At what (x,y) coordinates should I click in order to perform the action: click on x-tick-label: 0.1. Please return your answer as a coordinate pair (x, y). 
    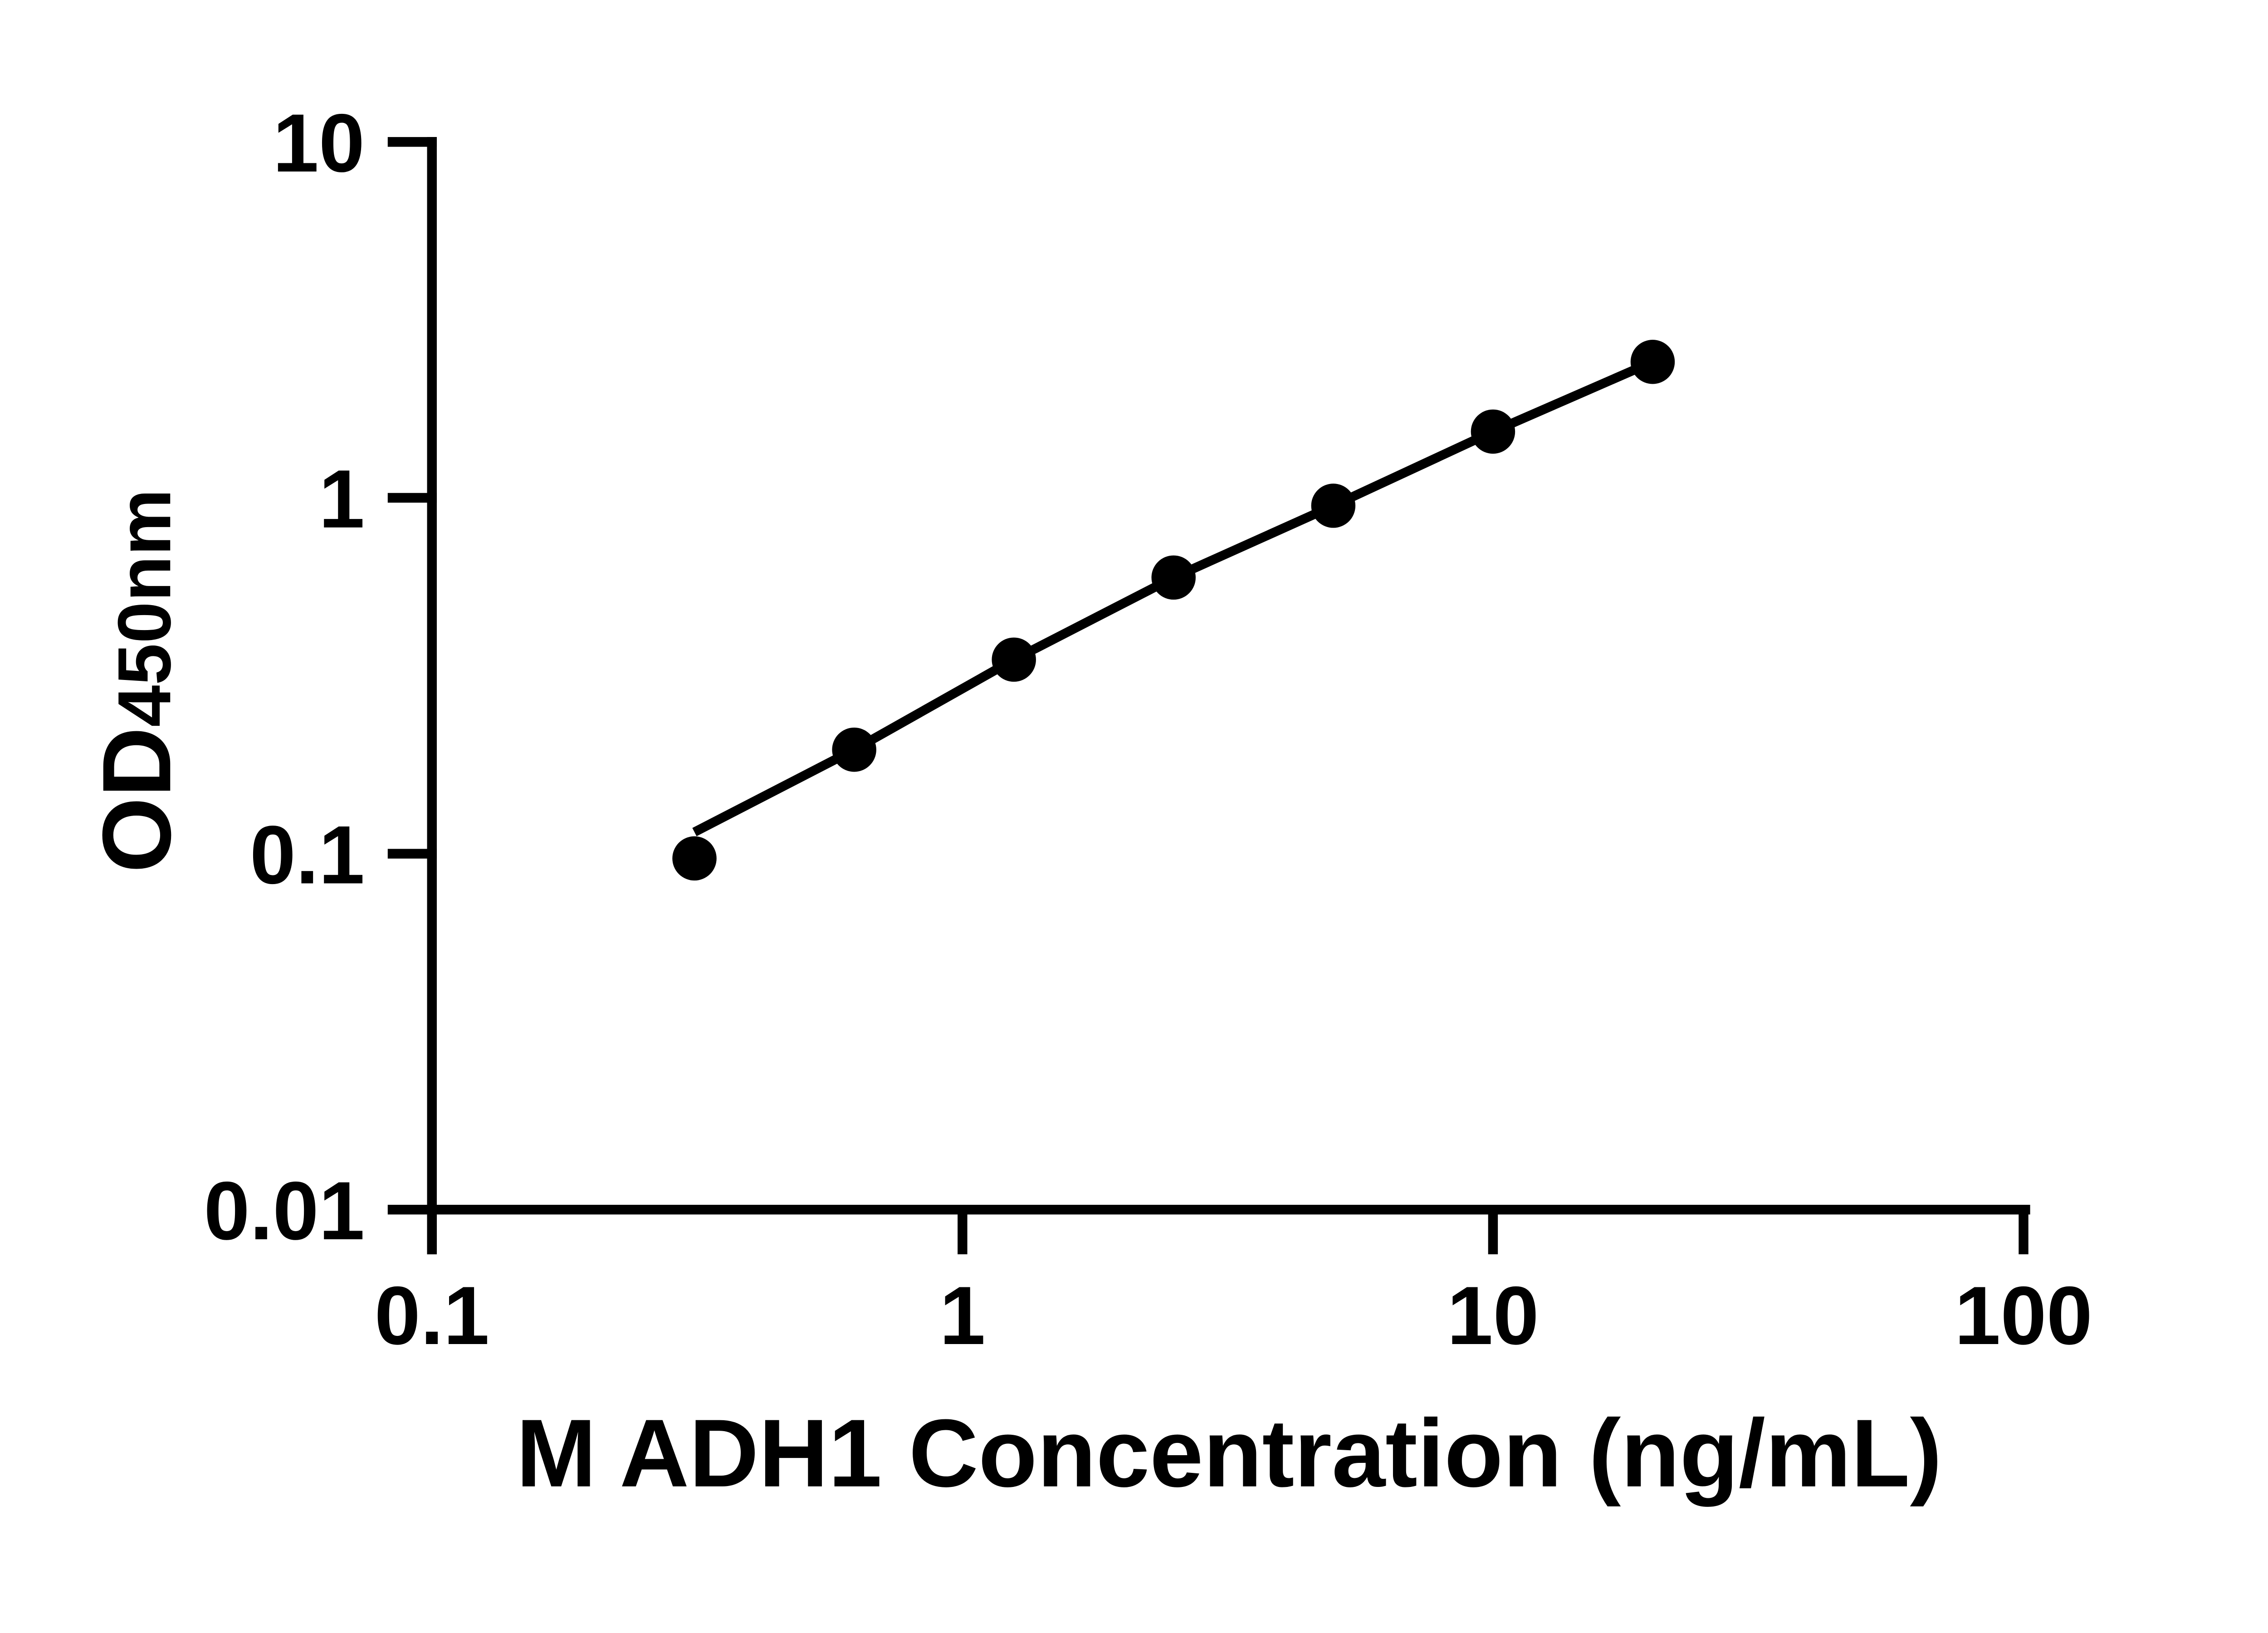
    Looking at the image, I should click on (432, 1315).